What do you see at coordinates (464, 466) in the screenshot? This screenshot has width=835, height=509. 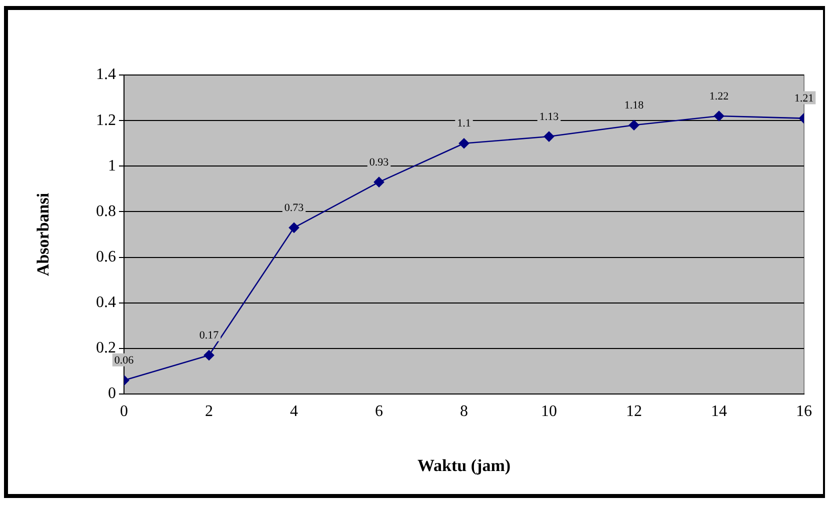 I see `x-axis-title: Waktu (jam)` at bounding box center [464, 466].